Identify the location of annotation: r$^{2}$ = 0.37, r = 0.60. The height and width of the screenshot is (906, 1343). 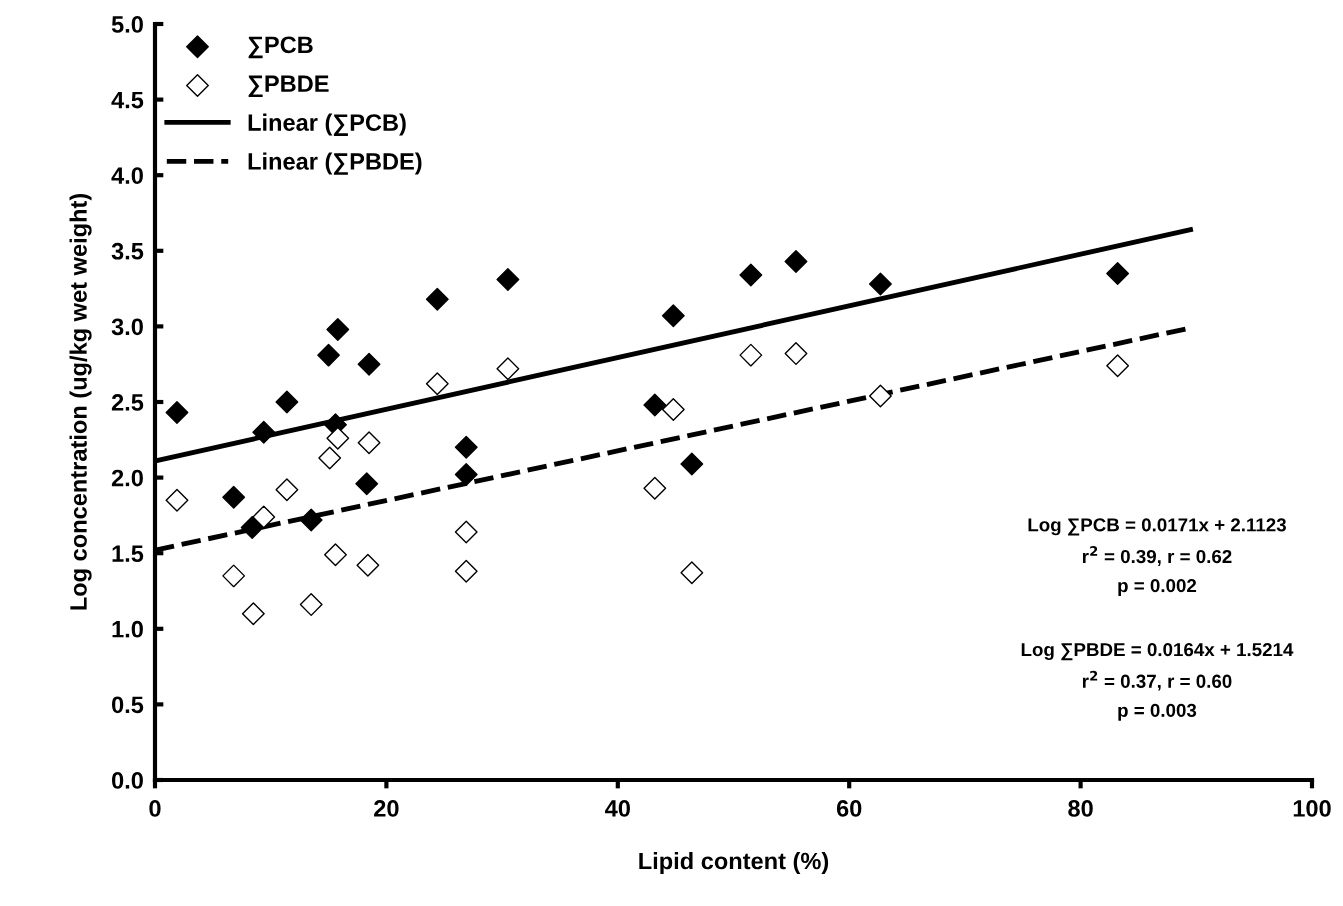
(1157, 680).